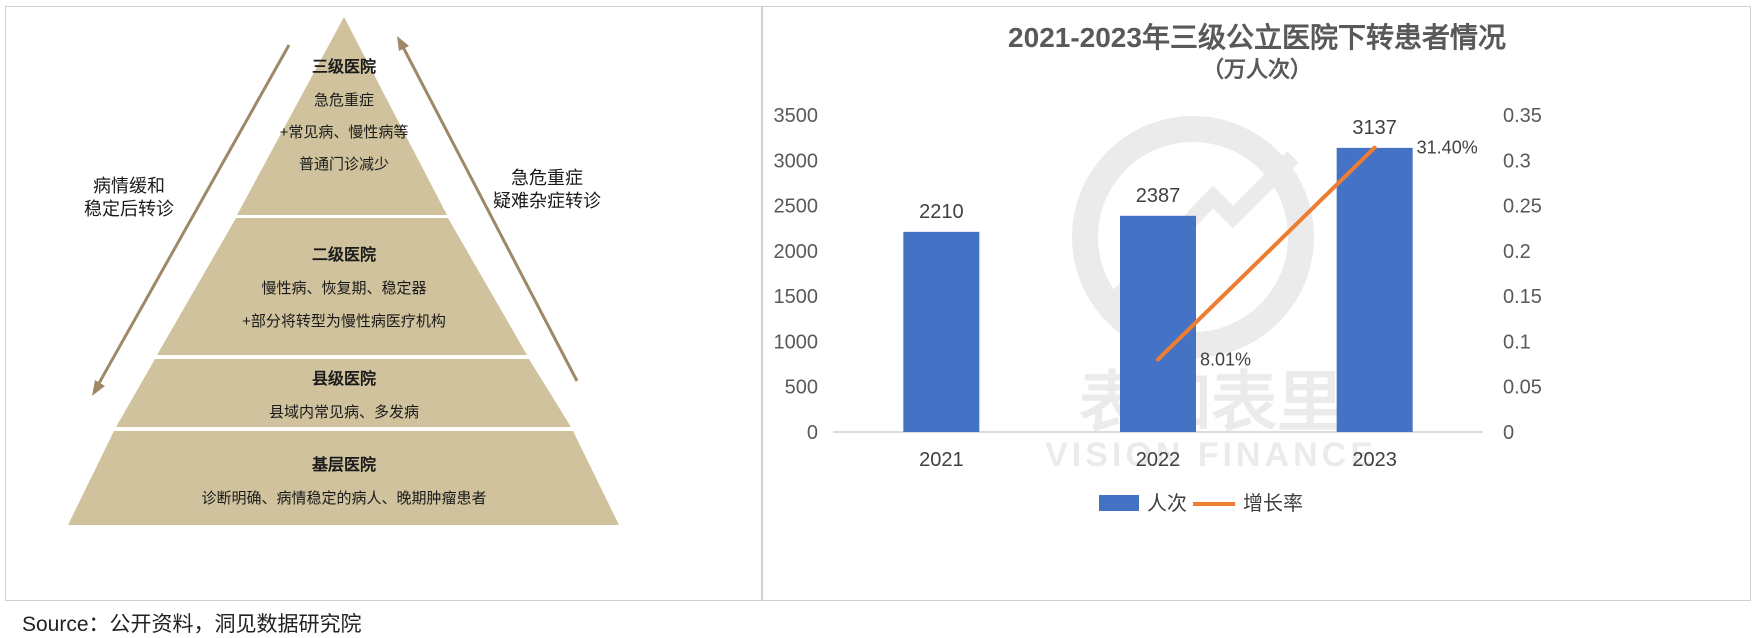 The image size is (1756, 638). Describe the element at coordinates (1119, 503) in the screenshot. I see `legend-swatch-bar` at that location.